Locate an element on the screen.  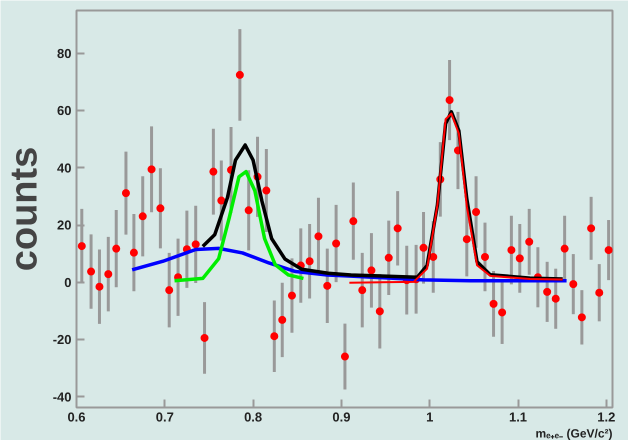
x-tick-label: 1.2 is located at coordinates (606, 417).